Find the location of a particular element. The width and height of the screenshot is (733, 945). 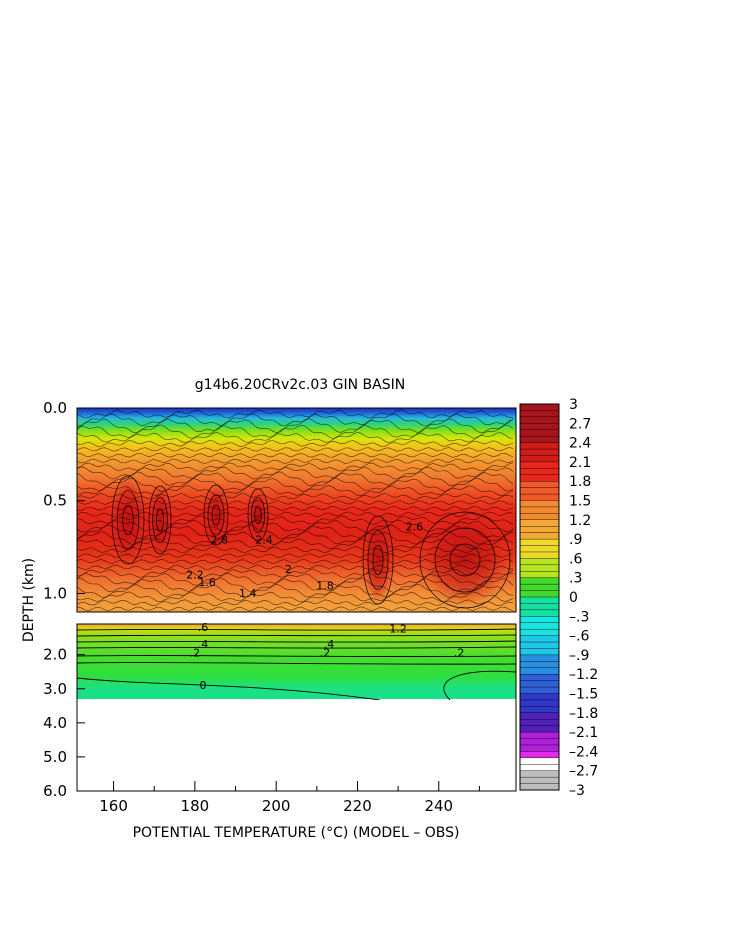

contour-label: 2.4 is located at coordinates (264, 539).